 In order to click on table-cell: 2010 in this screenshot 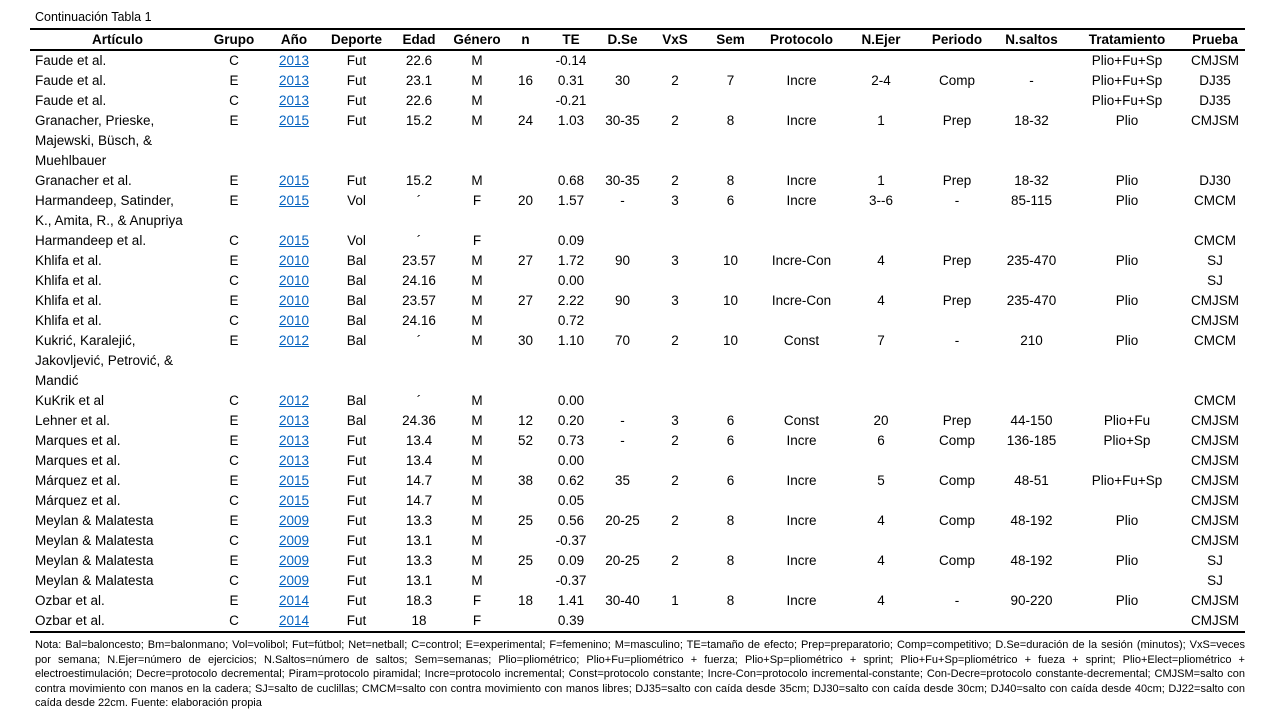, I will do `click(294, 321)`.